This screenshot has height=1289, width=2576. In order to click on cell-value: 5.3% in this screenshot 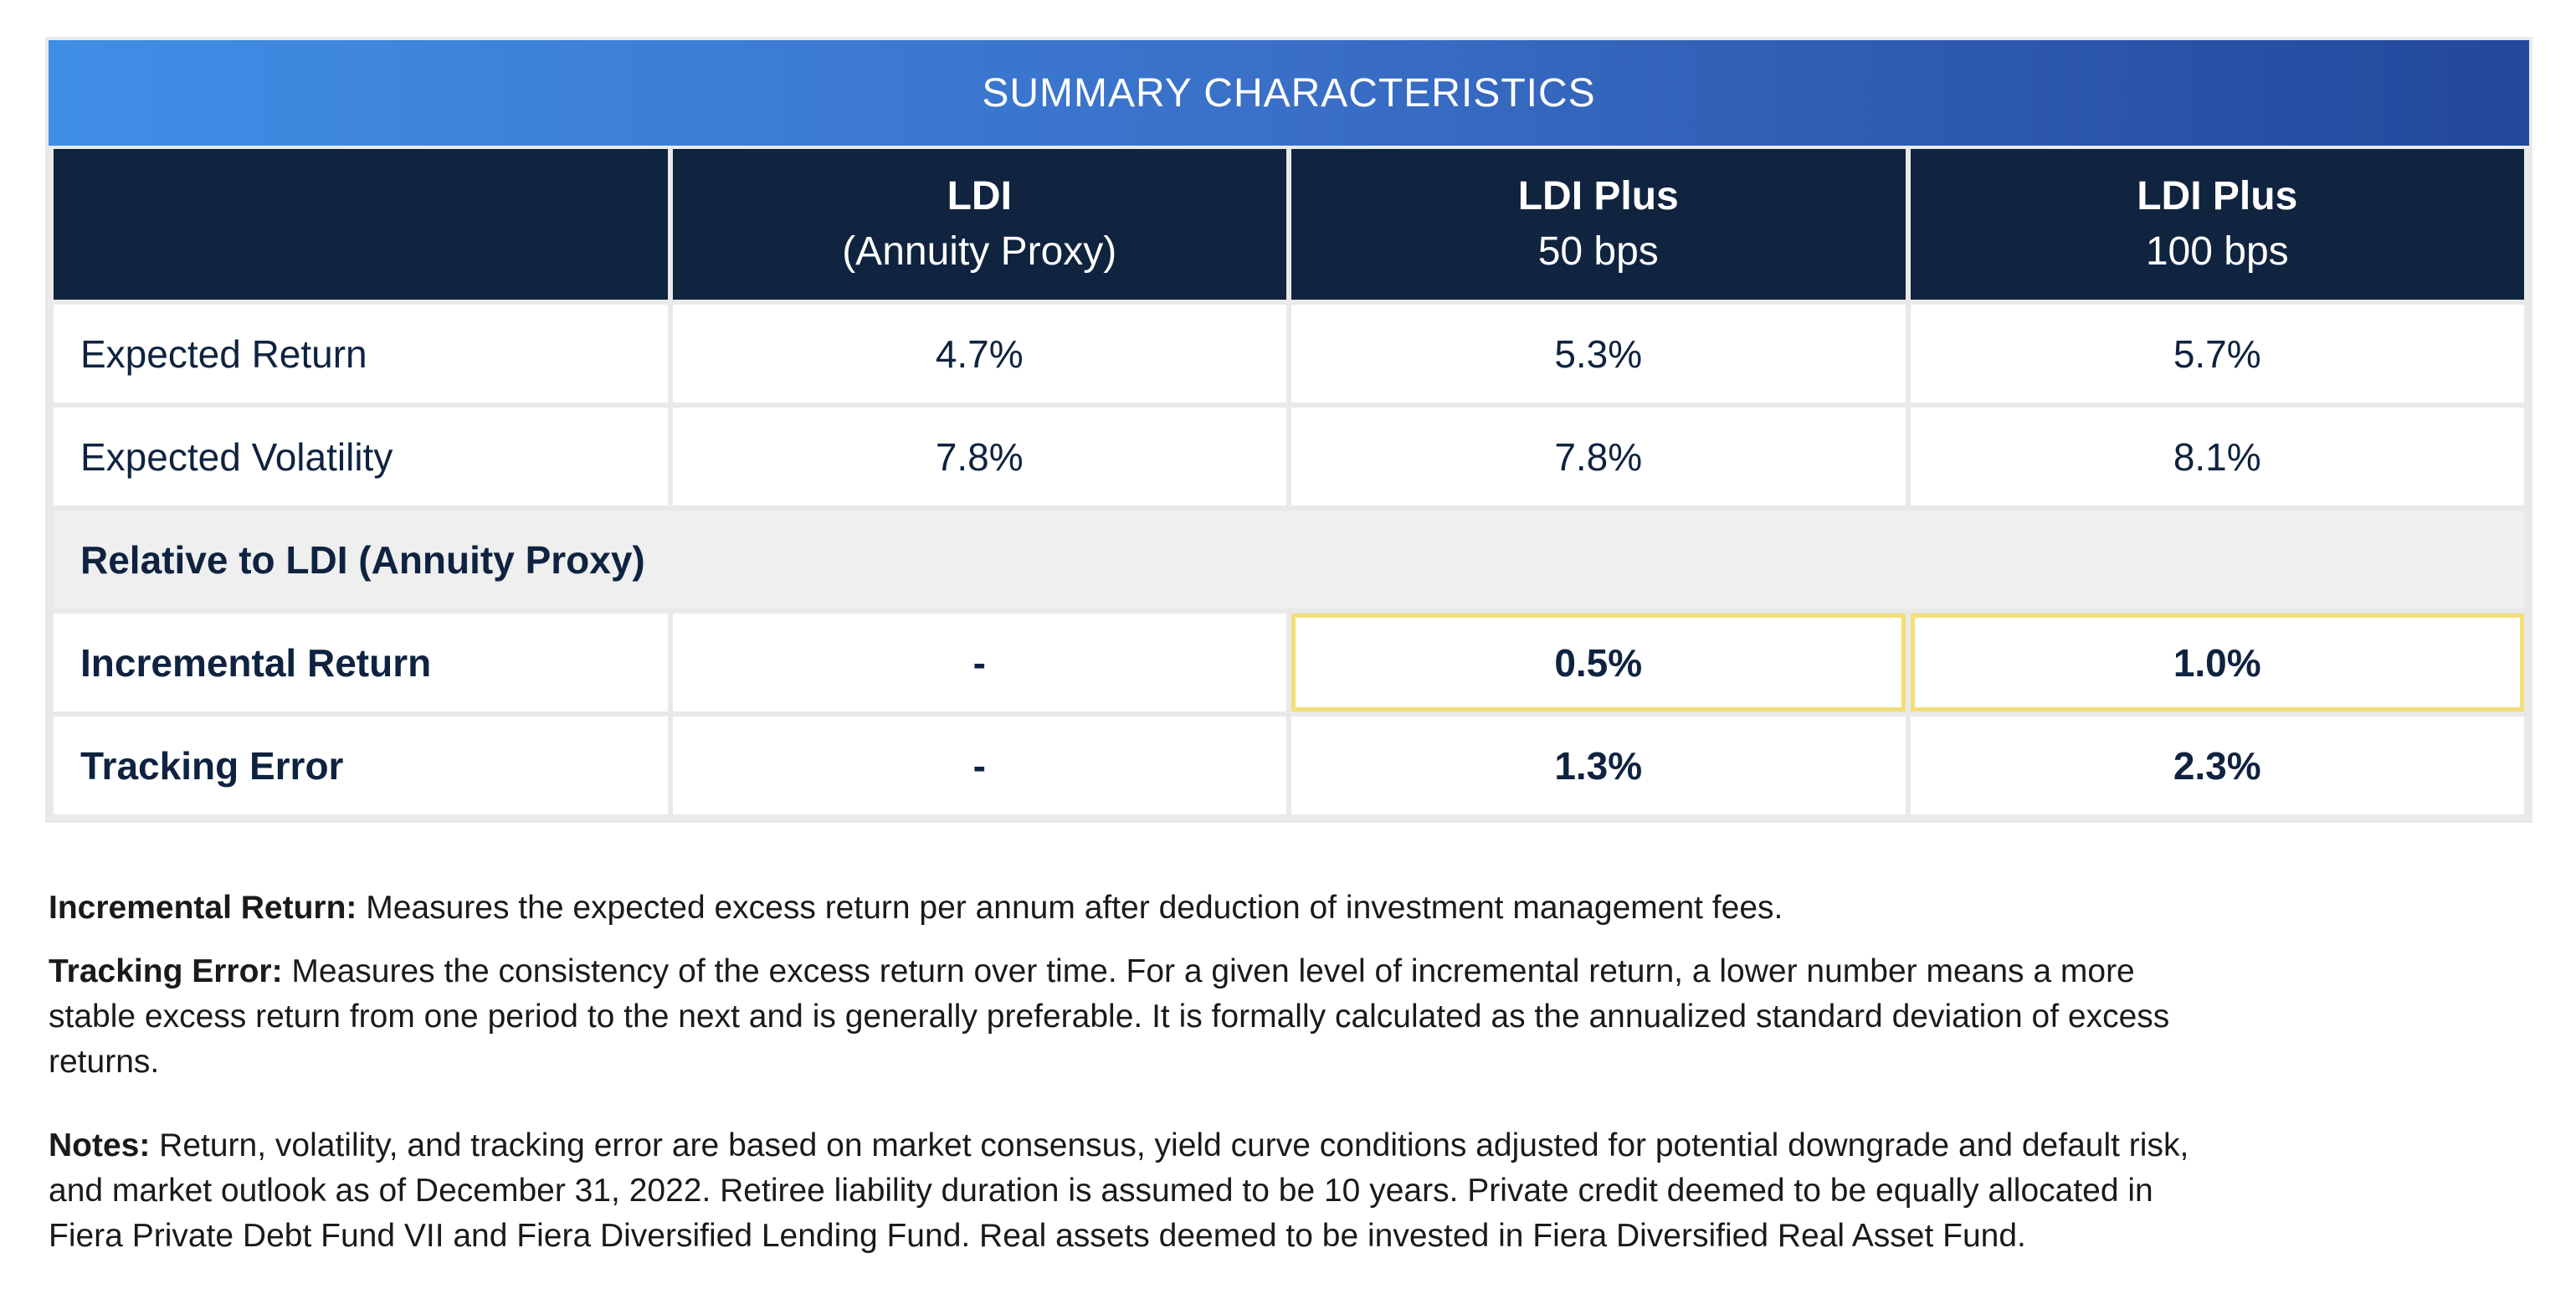, I will do `click(1598, 354)`.